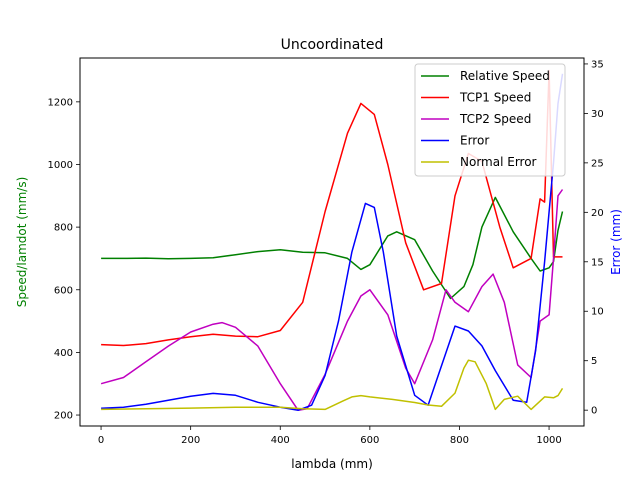 Image resolution: width=640 pixels, height=484 pixels. What do you see at coordinates (474, 141) in the screenshot?
I see `legend-label: Error` at bounding box center [474, 141].